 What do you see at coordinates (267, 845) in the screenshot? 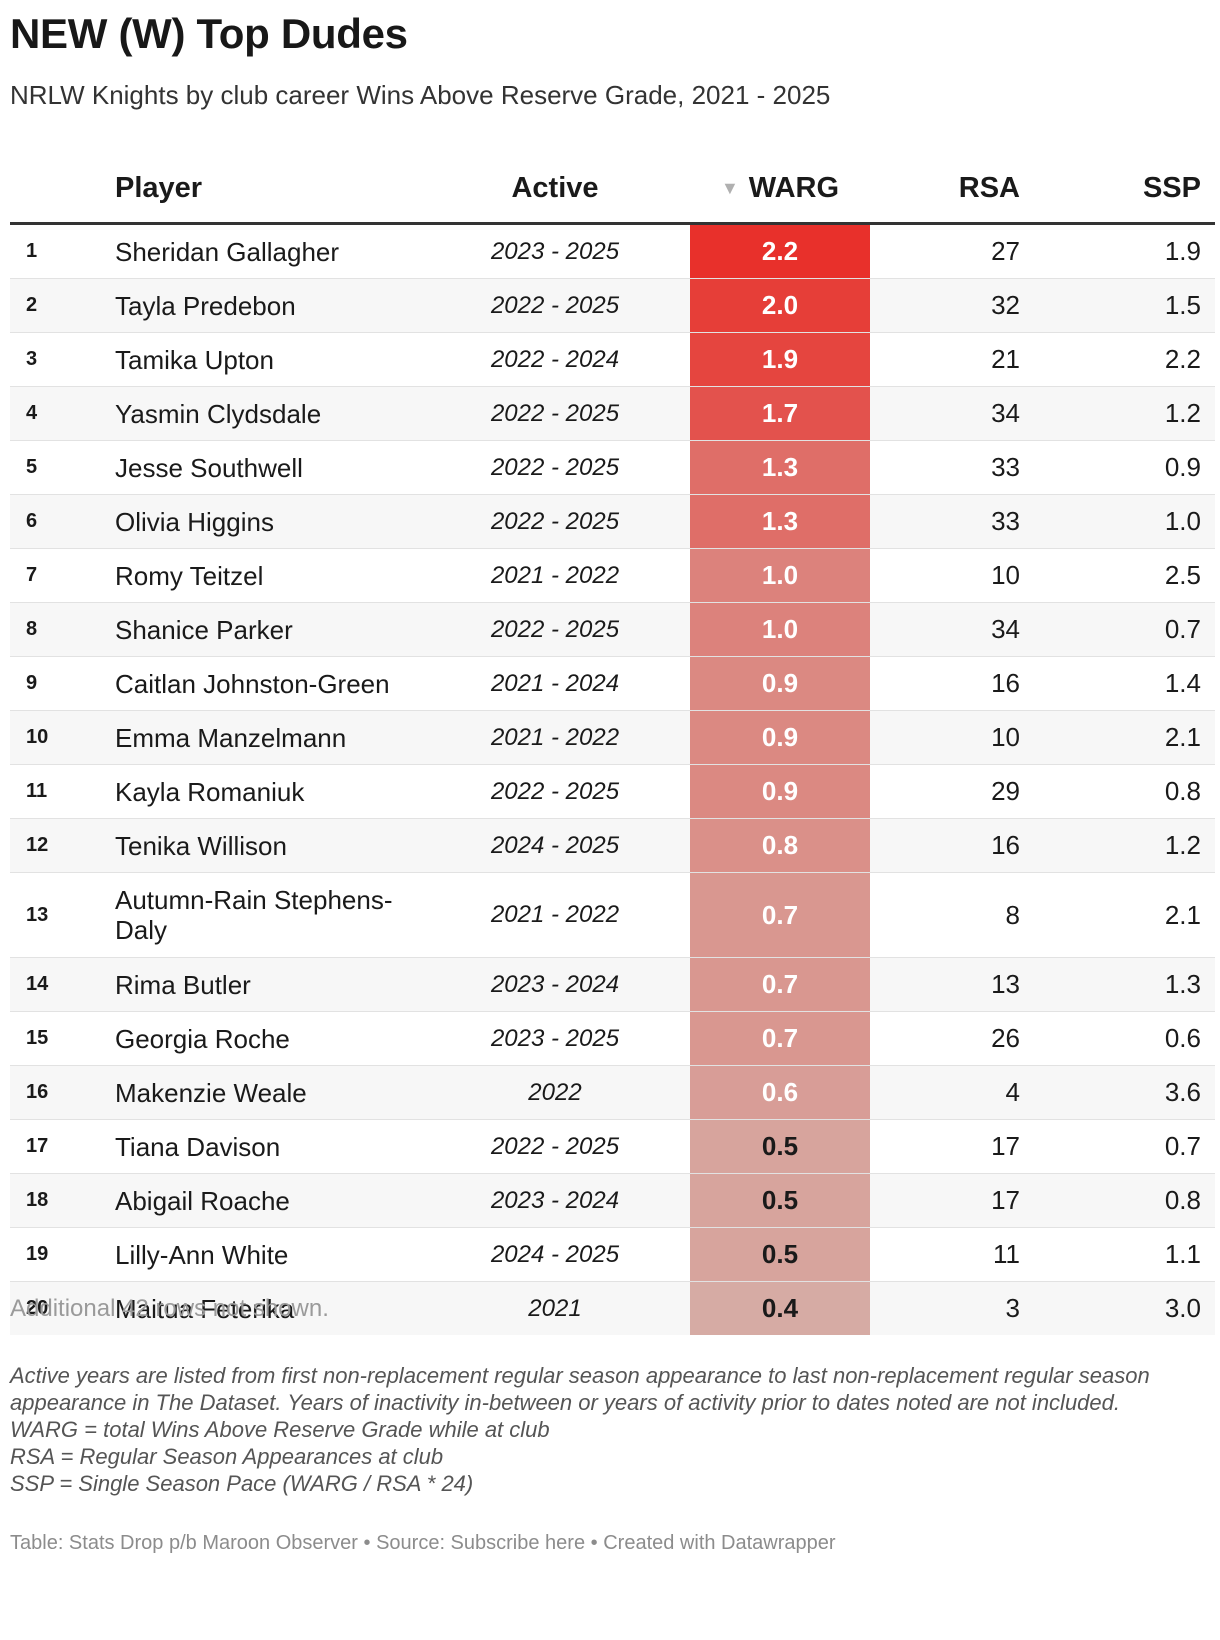
I see `player-name-cell: Tenika Willison` at bounding box center [267, 845].